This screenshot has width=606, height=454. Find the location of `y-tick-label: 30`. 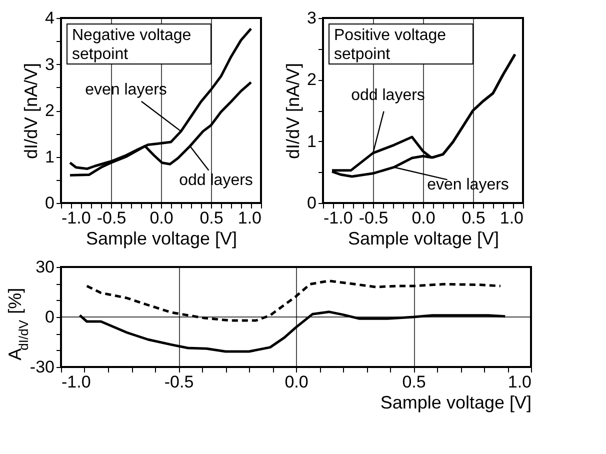

y-tick-label: 30 is located at coordinates (45, 267).